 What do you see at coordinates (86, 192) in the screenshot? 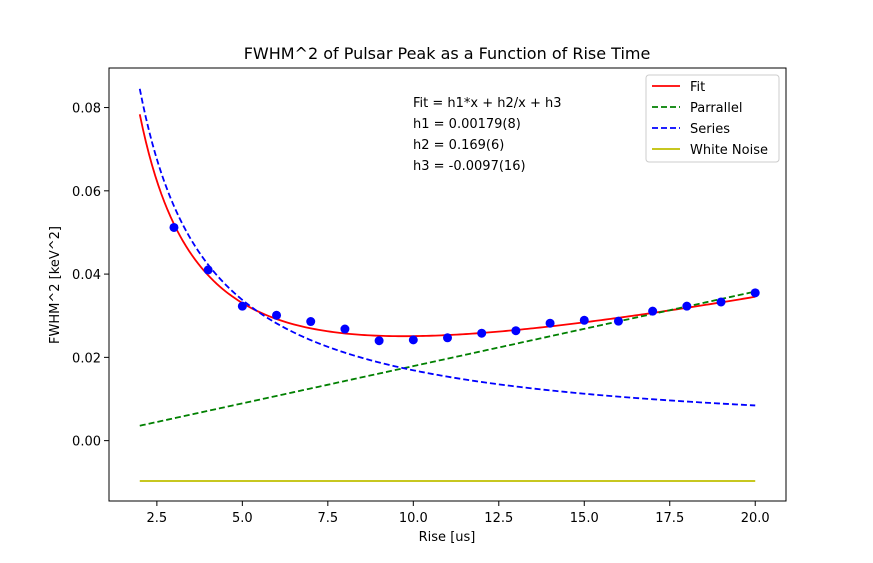
I see `y-tick-label: 0.06` at bounding box center [86, 192].